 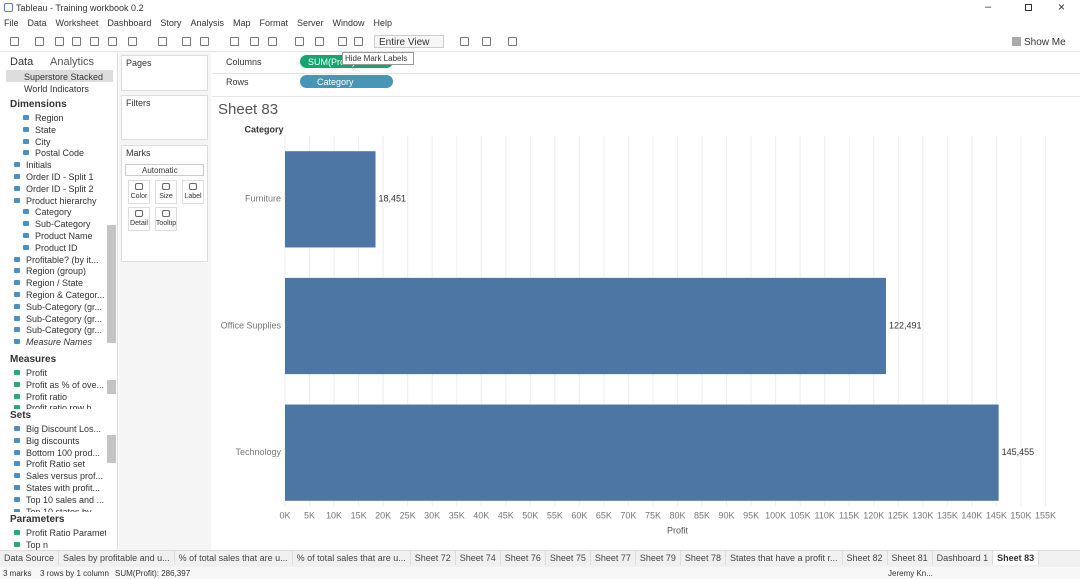 What do you see at coordinates (1016, 558) in the screenshot?
I see `sheet-tab: Sheet 83` at bounding box center [1016, 558].